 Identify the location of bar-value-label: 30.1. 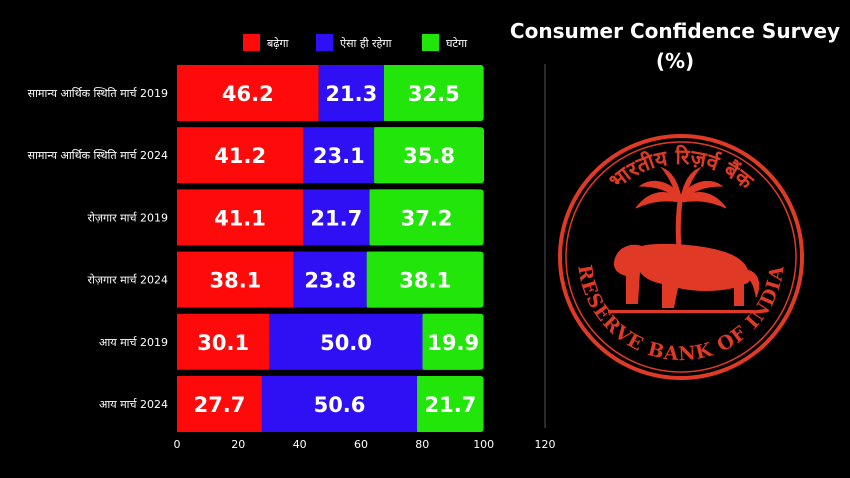
(223, 343).